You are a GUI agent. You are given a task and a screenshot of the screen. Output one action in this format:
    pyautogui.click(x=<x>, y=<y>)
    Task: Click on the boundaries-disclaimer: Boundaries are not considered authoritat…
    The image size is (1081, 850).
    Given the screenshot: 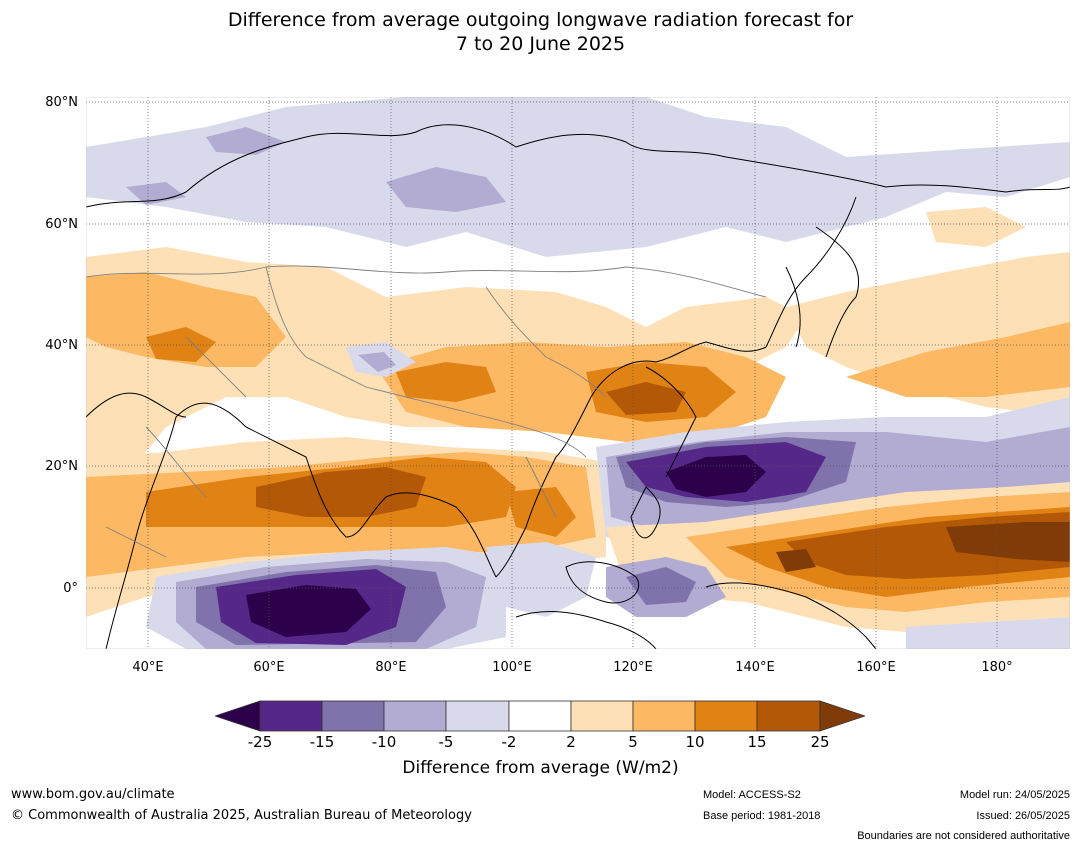 What is the action you would take?
    pyautogui.click(x=963, y=836)
    